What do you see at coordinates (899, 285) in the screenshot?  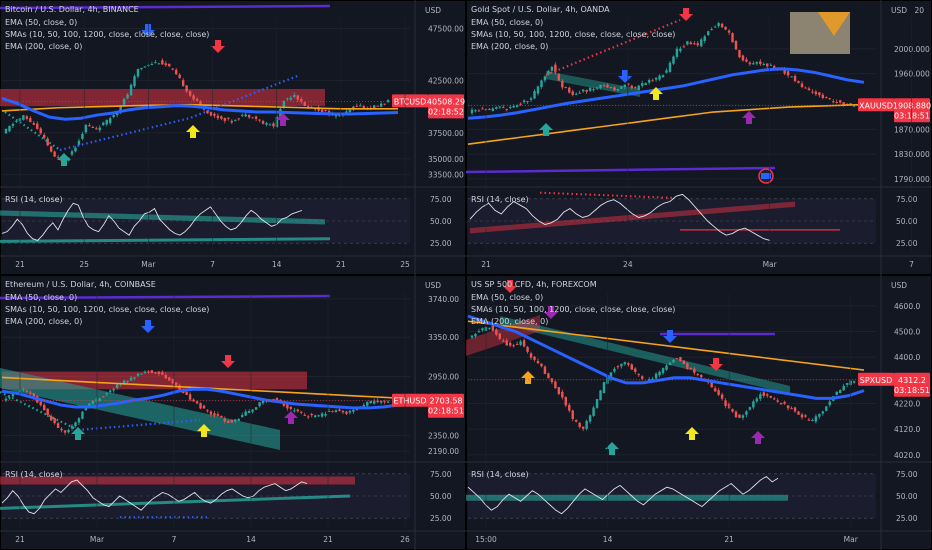 I see `currency-label: USD` at bounding box center [899, 285].